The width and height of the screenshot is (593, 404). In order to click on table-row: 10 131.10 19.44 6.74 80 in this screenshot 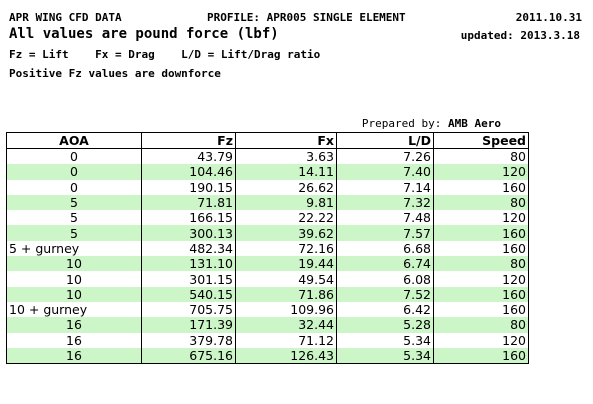, I will do `click(267, 264)`.